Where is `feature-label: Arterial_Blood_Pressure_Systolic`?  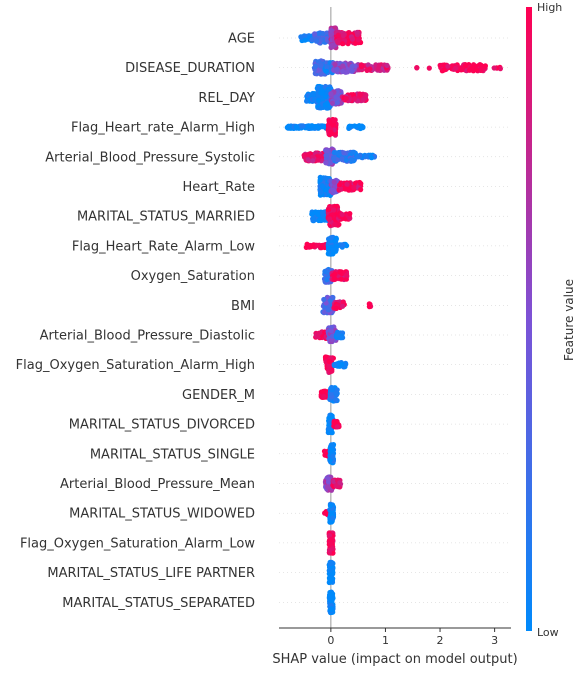
feature-label: Arterial_Blood_Pressure_Systolic is located at coordinates (150, 157).